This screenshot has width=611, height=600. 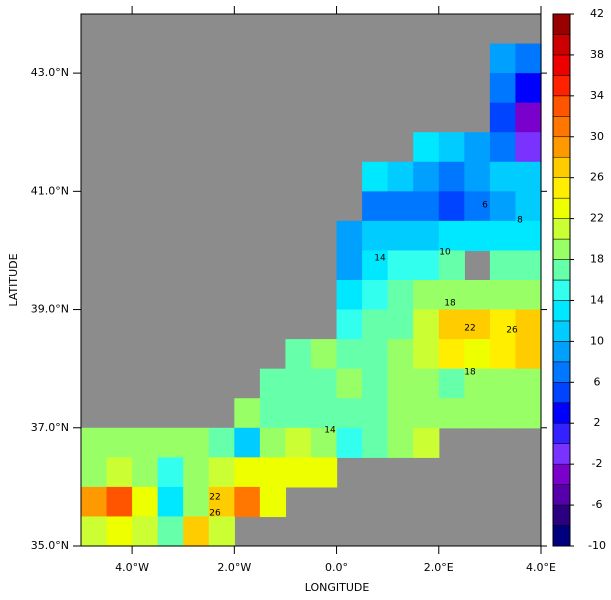 What do you see at coordinates (330, 431) in the screenshot?
I see `contour-label: 14` at bounding box center [330, 431].